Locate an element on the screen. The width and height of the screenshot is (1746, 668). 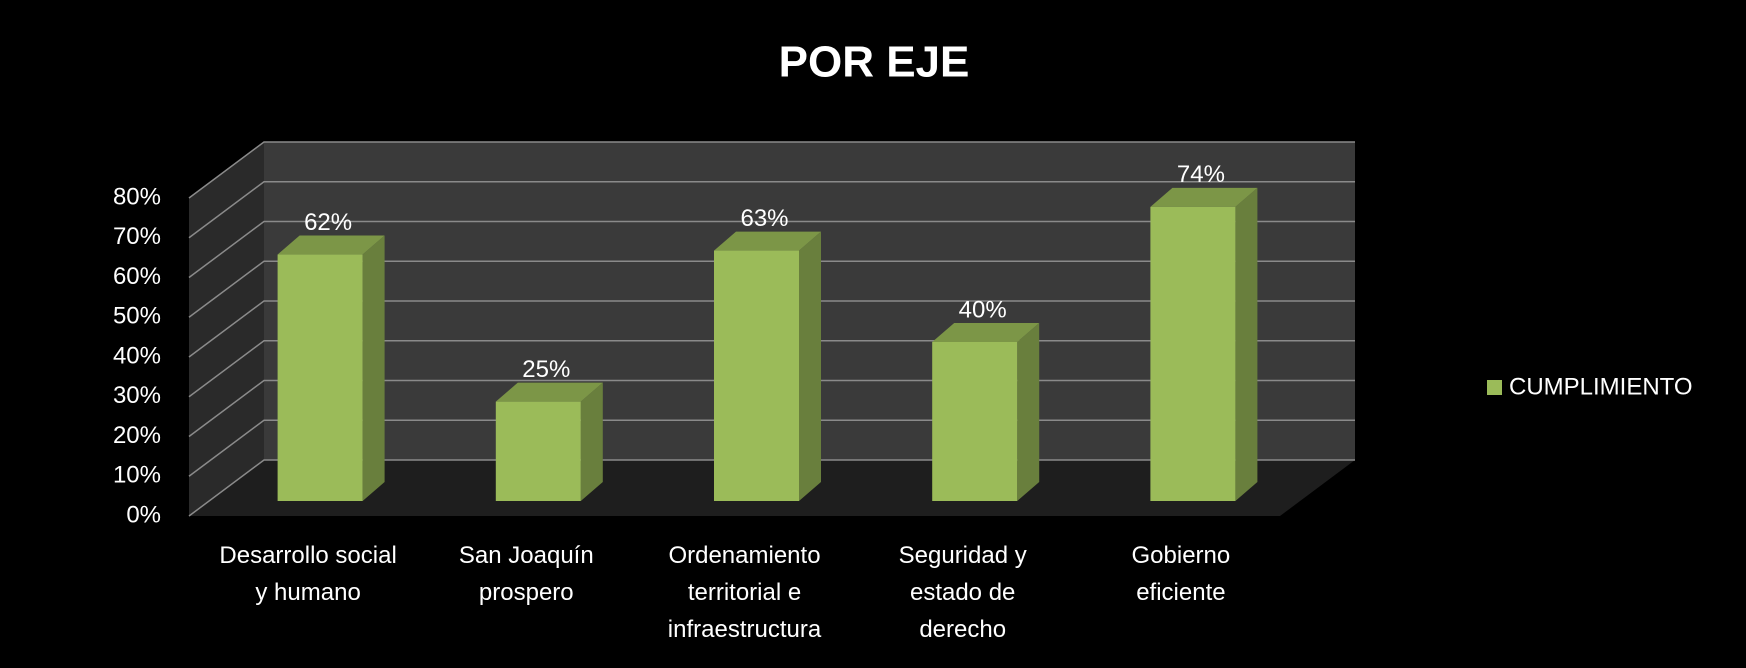
y-tick-label: 50% is located at coordinates (137, 316).